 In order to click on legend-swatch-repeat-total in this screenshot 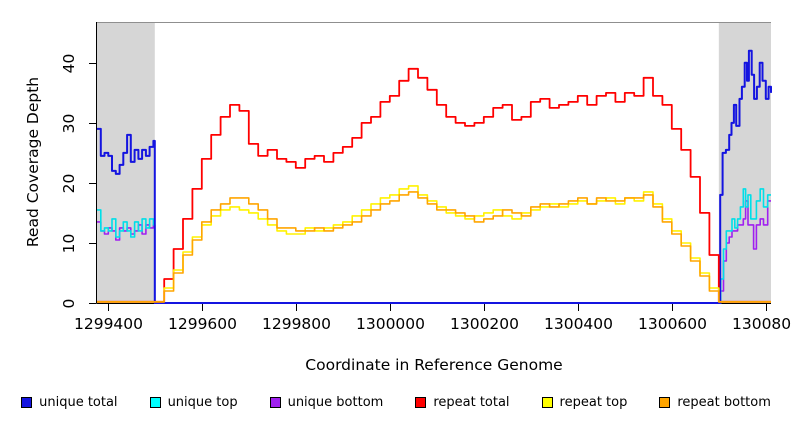, I will do `click(421, 402)`.